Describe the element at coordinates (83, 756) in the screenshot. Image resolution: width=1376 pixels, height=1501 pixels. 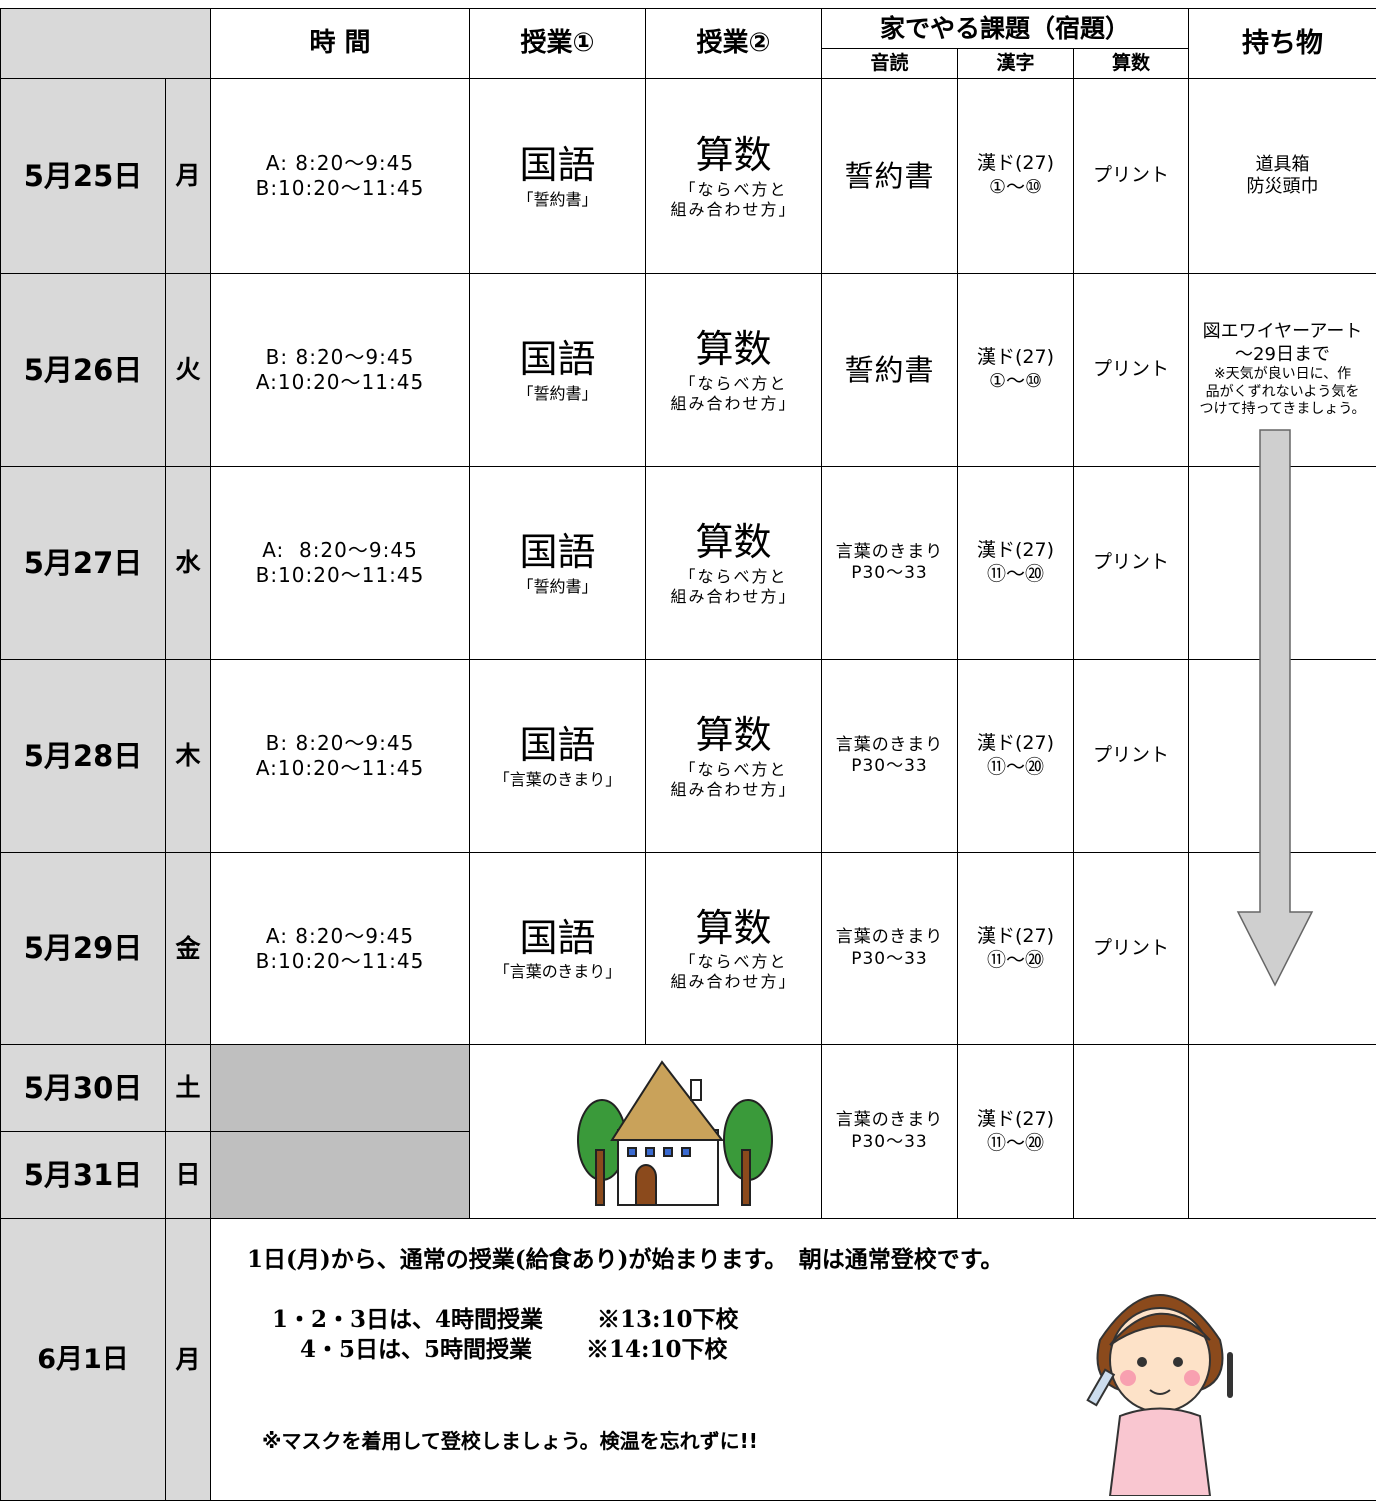
I see `date-cell: 5月28日` at that location.